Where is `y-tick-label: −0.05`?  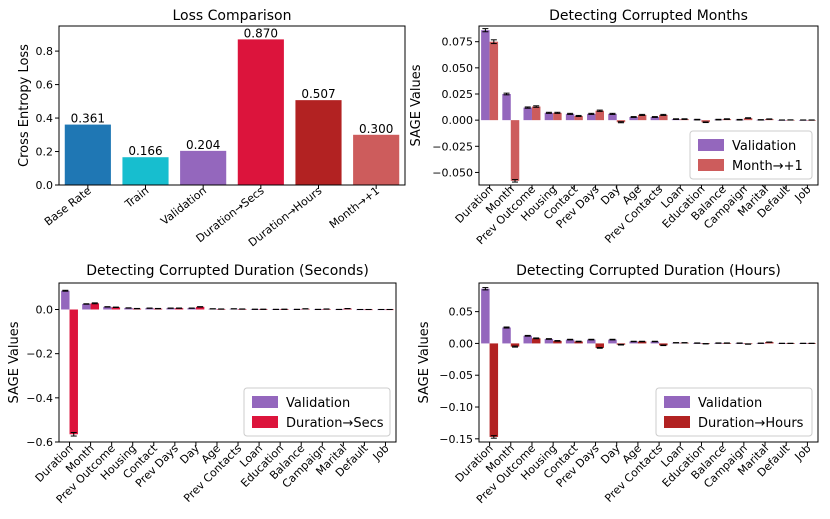
y-tick-label: −0.05 is located at coordinates (456, 375).